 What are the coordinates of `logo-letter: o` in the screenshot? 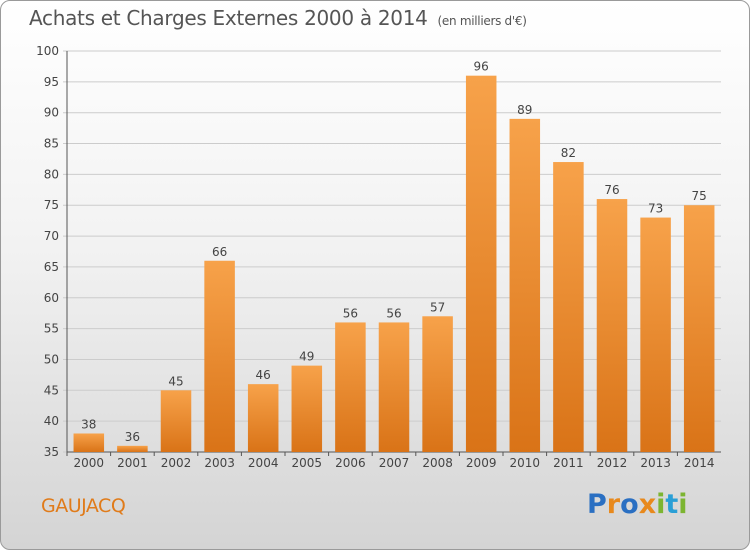 It's located at (629, 504).